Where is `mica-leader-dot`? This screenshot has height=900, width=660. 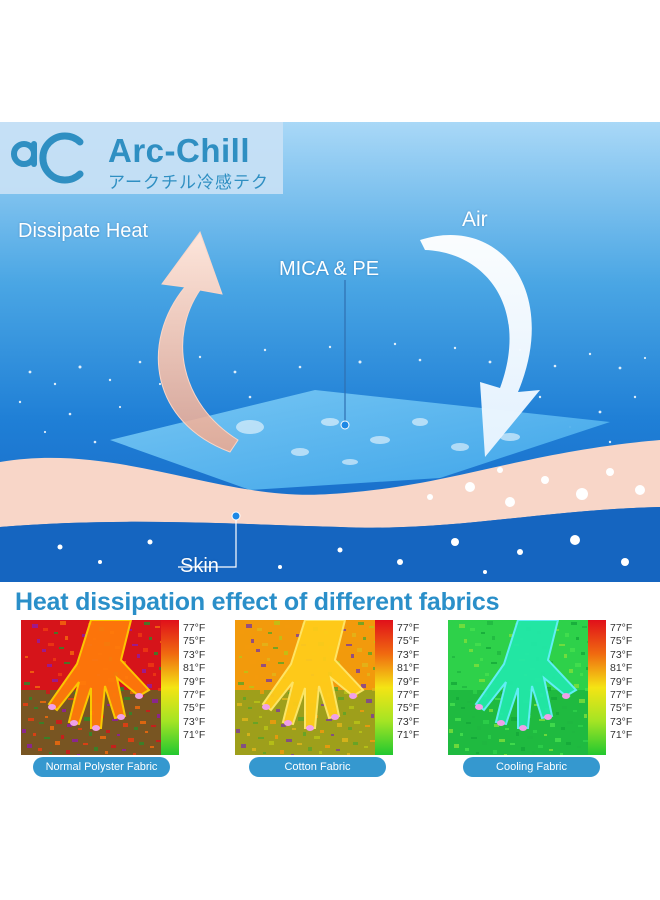 mica-leader-dot is located at coordinates (345, 425).